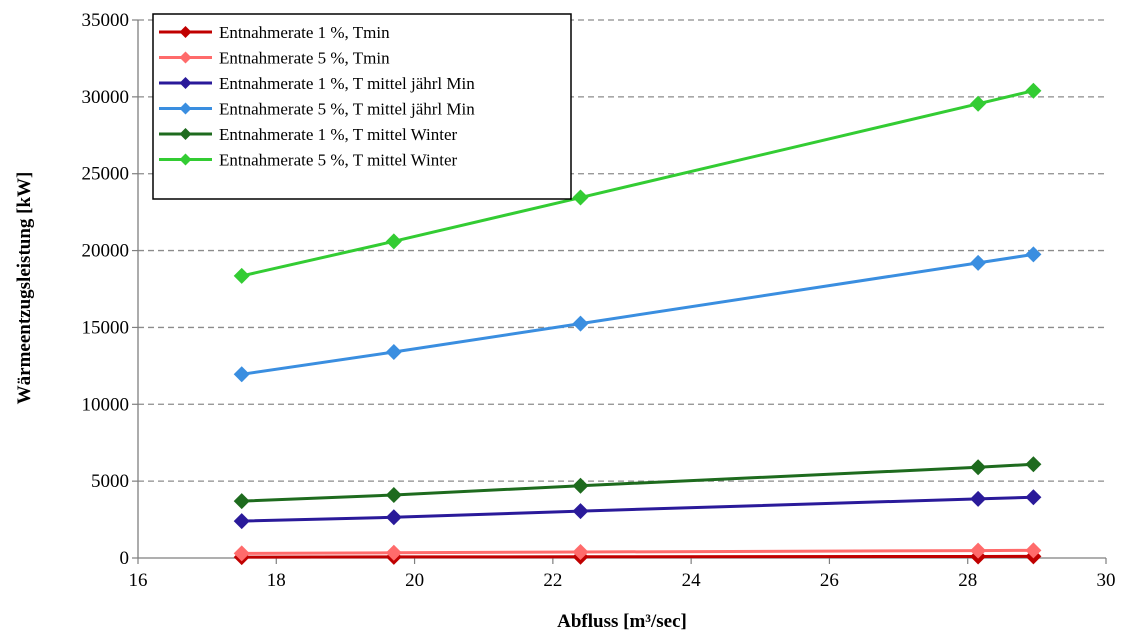 Image resolution: width=1126 pixels, height=637 pixels. What do you see at coordinates (622, 580) in the screenshot?
I see `x-tick-labels: 16 18 20 22 24 26 28 30` at bounding box center [622, 580].